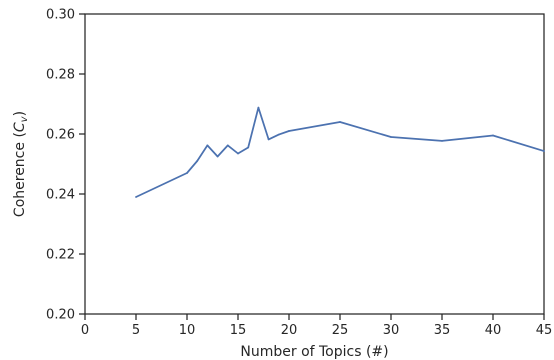 The height and width of the screenshot is (360, 554). I want to click on x-tick-label: 45, so click(544, 330).